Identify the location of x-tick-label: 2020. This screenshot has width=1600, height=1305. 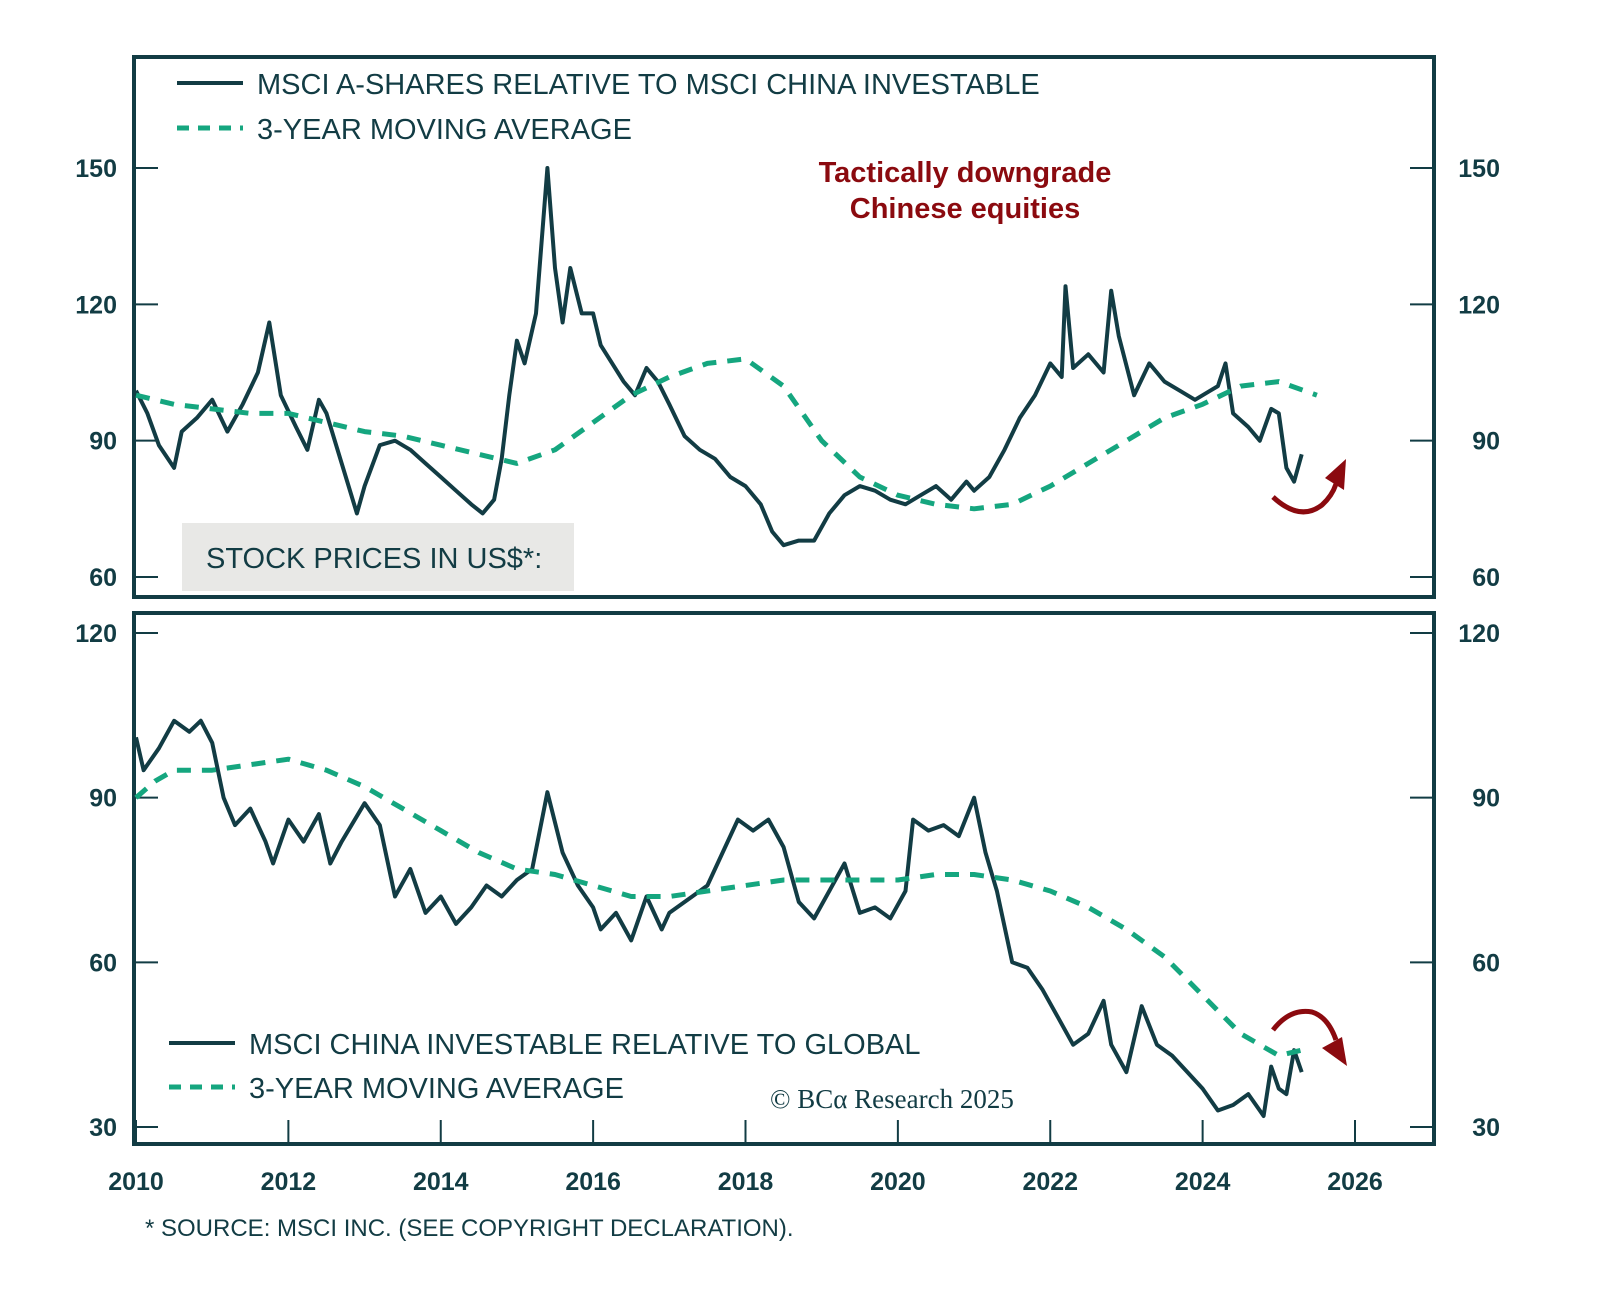
(898, 1182).